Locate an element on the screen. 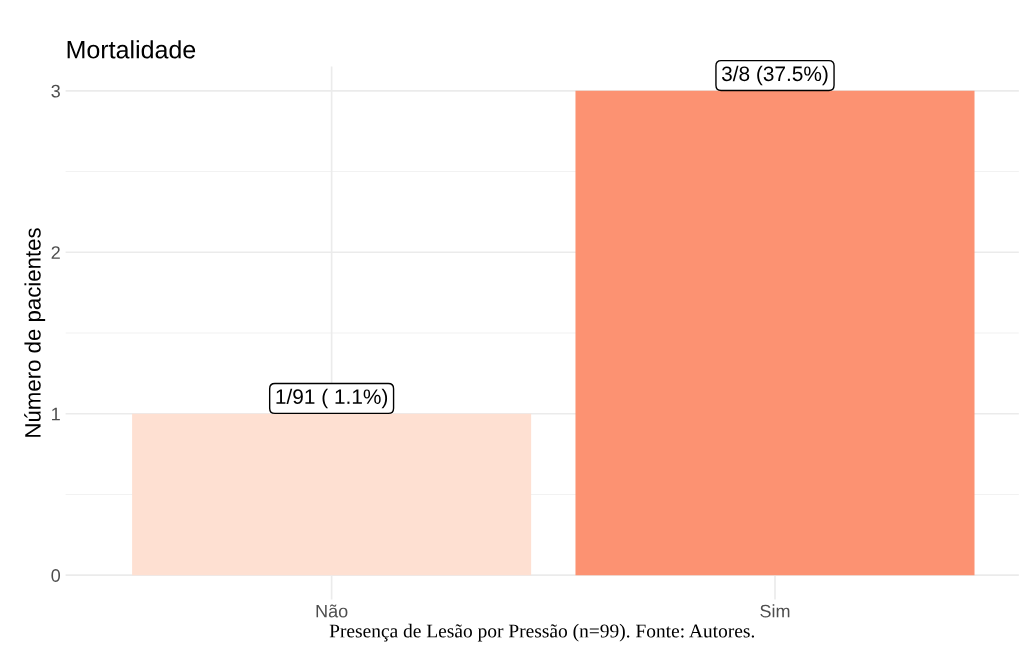 The height and width of the screenshot is (666, 1025). y-axis-title: Número de pacientes is located at coordinates (35, 332).